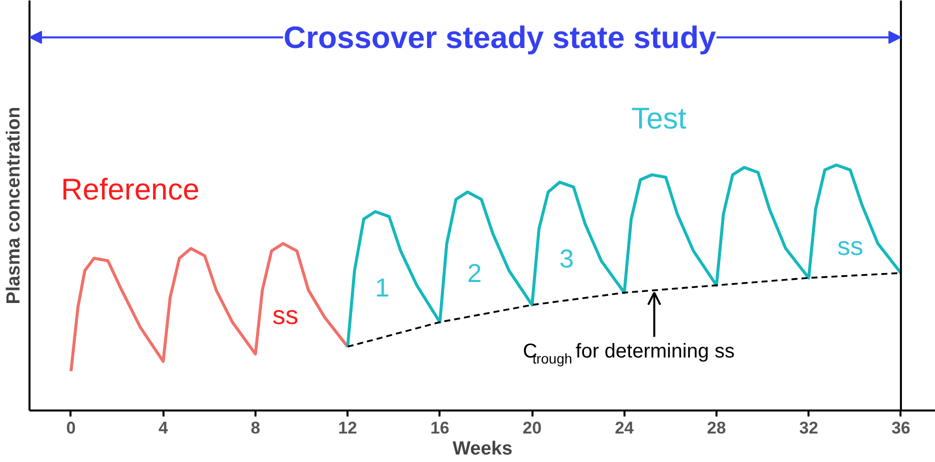  I want to click on x-tick-label: 12, so click(348, 428).